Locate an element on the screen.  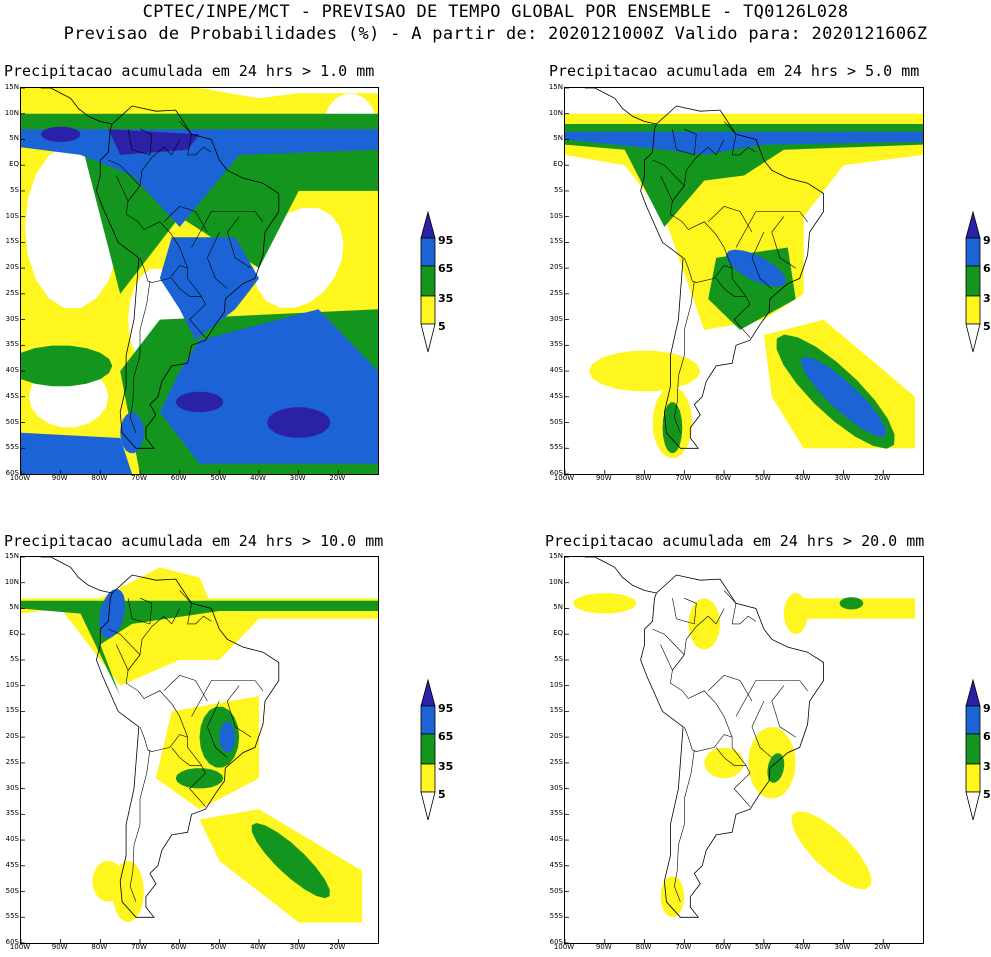
lat-tick-label: 50S is located at coordinates (556, 890).